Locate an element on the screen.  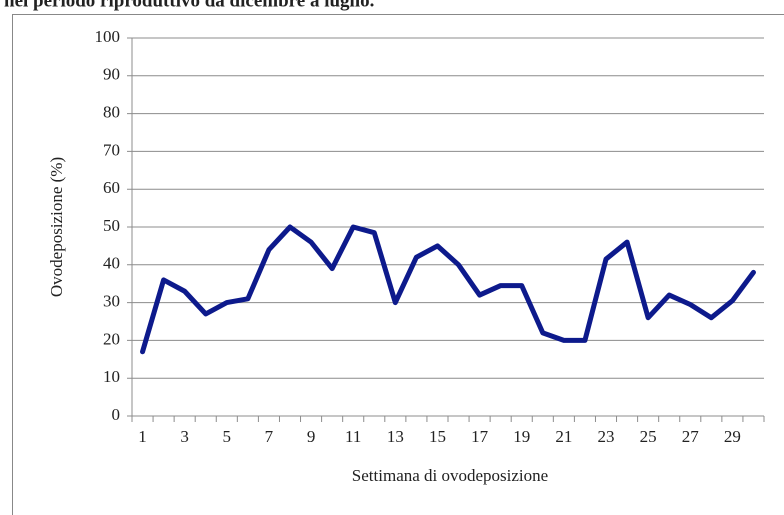
y-tick-label: 90 is located at coordinates (111, 74).